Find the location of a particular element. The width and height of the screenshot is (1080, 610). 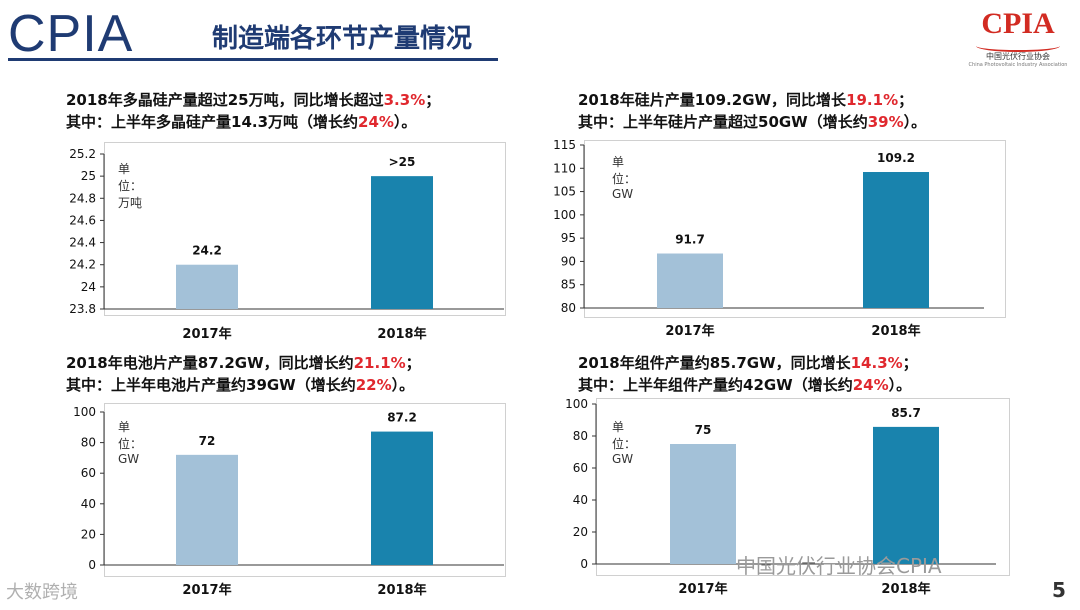

caption-highlight: 3.3% is located at coordinates (404, 100).